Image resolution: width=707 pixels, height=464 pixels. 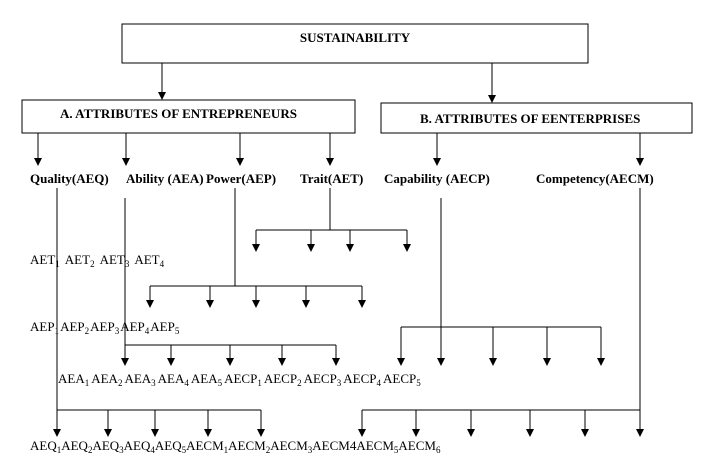 What do you see at coordinates (334, 445) in the screenshot?
I see `label-name: AECM4` at bounding box center [334, 445].